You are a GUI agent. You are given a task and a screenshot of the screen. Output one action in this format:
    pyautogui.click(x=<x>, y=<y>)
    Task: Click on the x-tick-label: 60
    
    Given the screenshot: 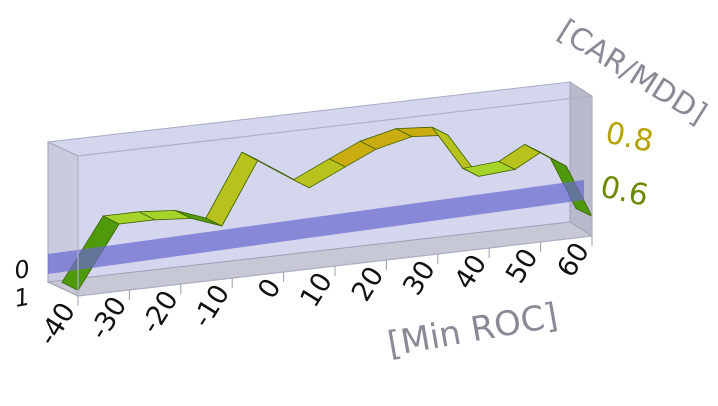 What is the action you would take?
    pyautogui.click(x=573, y=260)
    